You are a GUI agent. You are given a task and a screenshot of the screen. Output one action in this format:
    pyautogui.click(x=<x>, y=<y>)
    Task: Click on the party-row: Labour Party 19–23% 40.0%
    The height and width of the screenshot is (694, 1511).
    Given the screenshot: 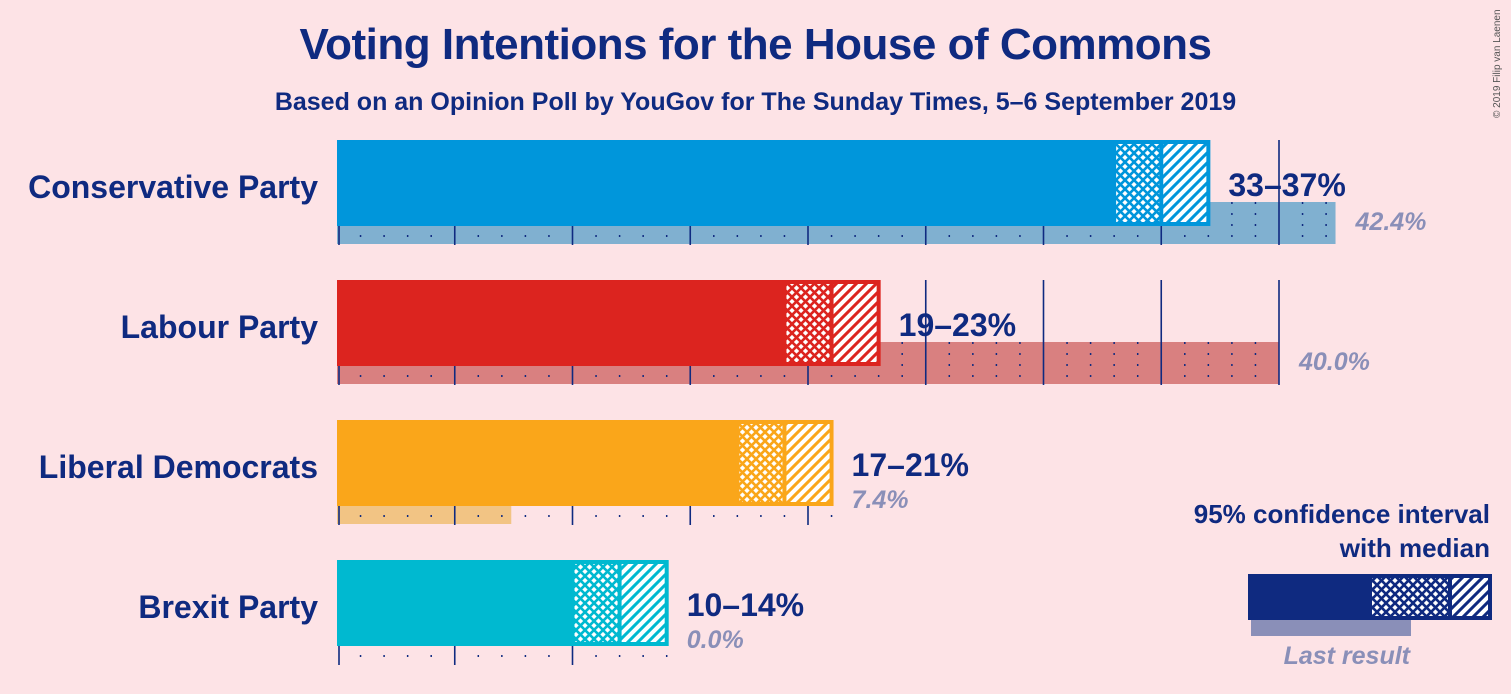 What is the action you would take?
    pyautogui.click(x=745, y=332)
    